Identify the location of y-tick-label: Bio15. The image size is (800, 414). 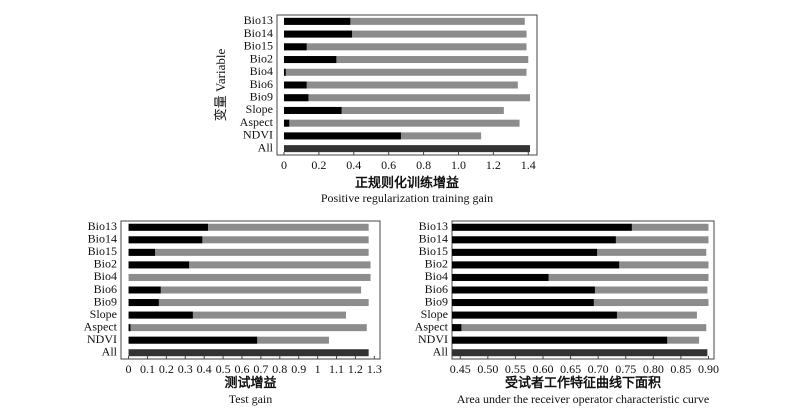
(102, 251).